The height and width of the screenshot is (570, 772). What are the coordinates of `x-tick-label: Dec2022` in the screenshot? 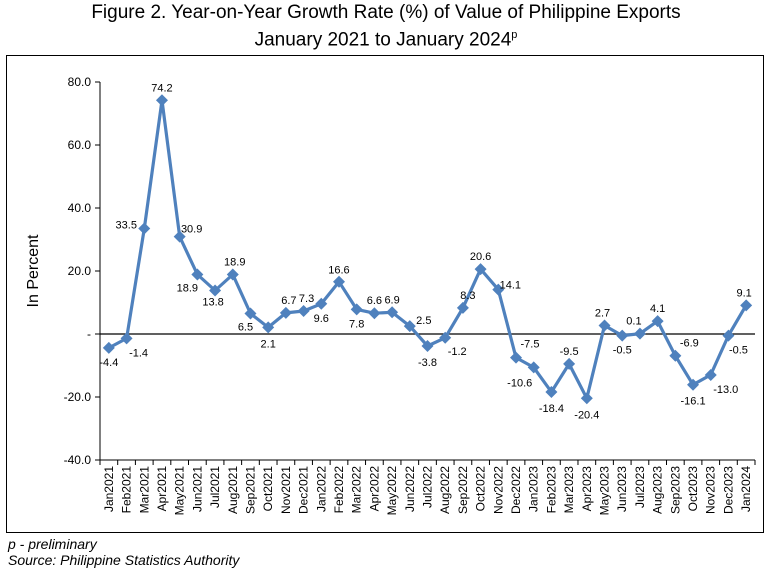 It's located at (516, 490).